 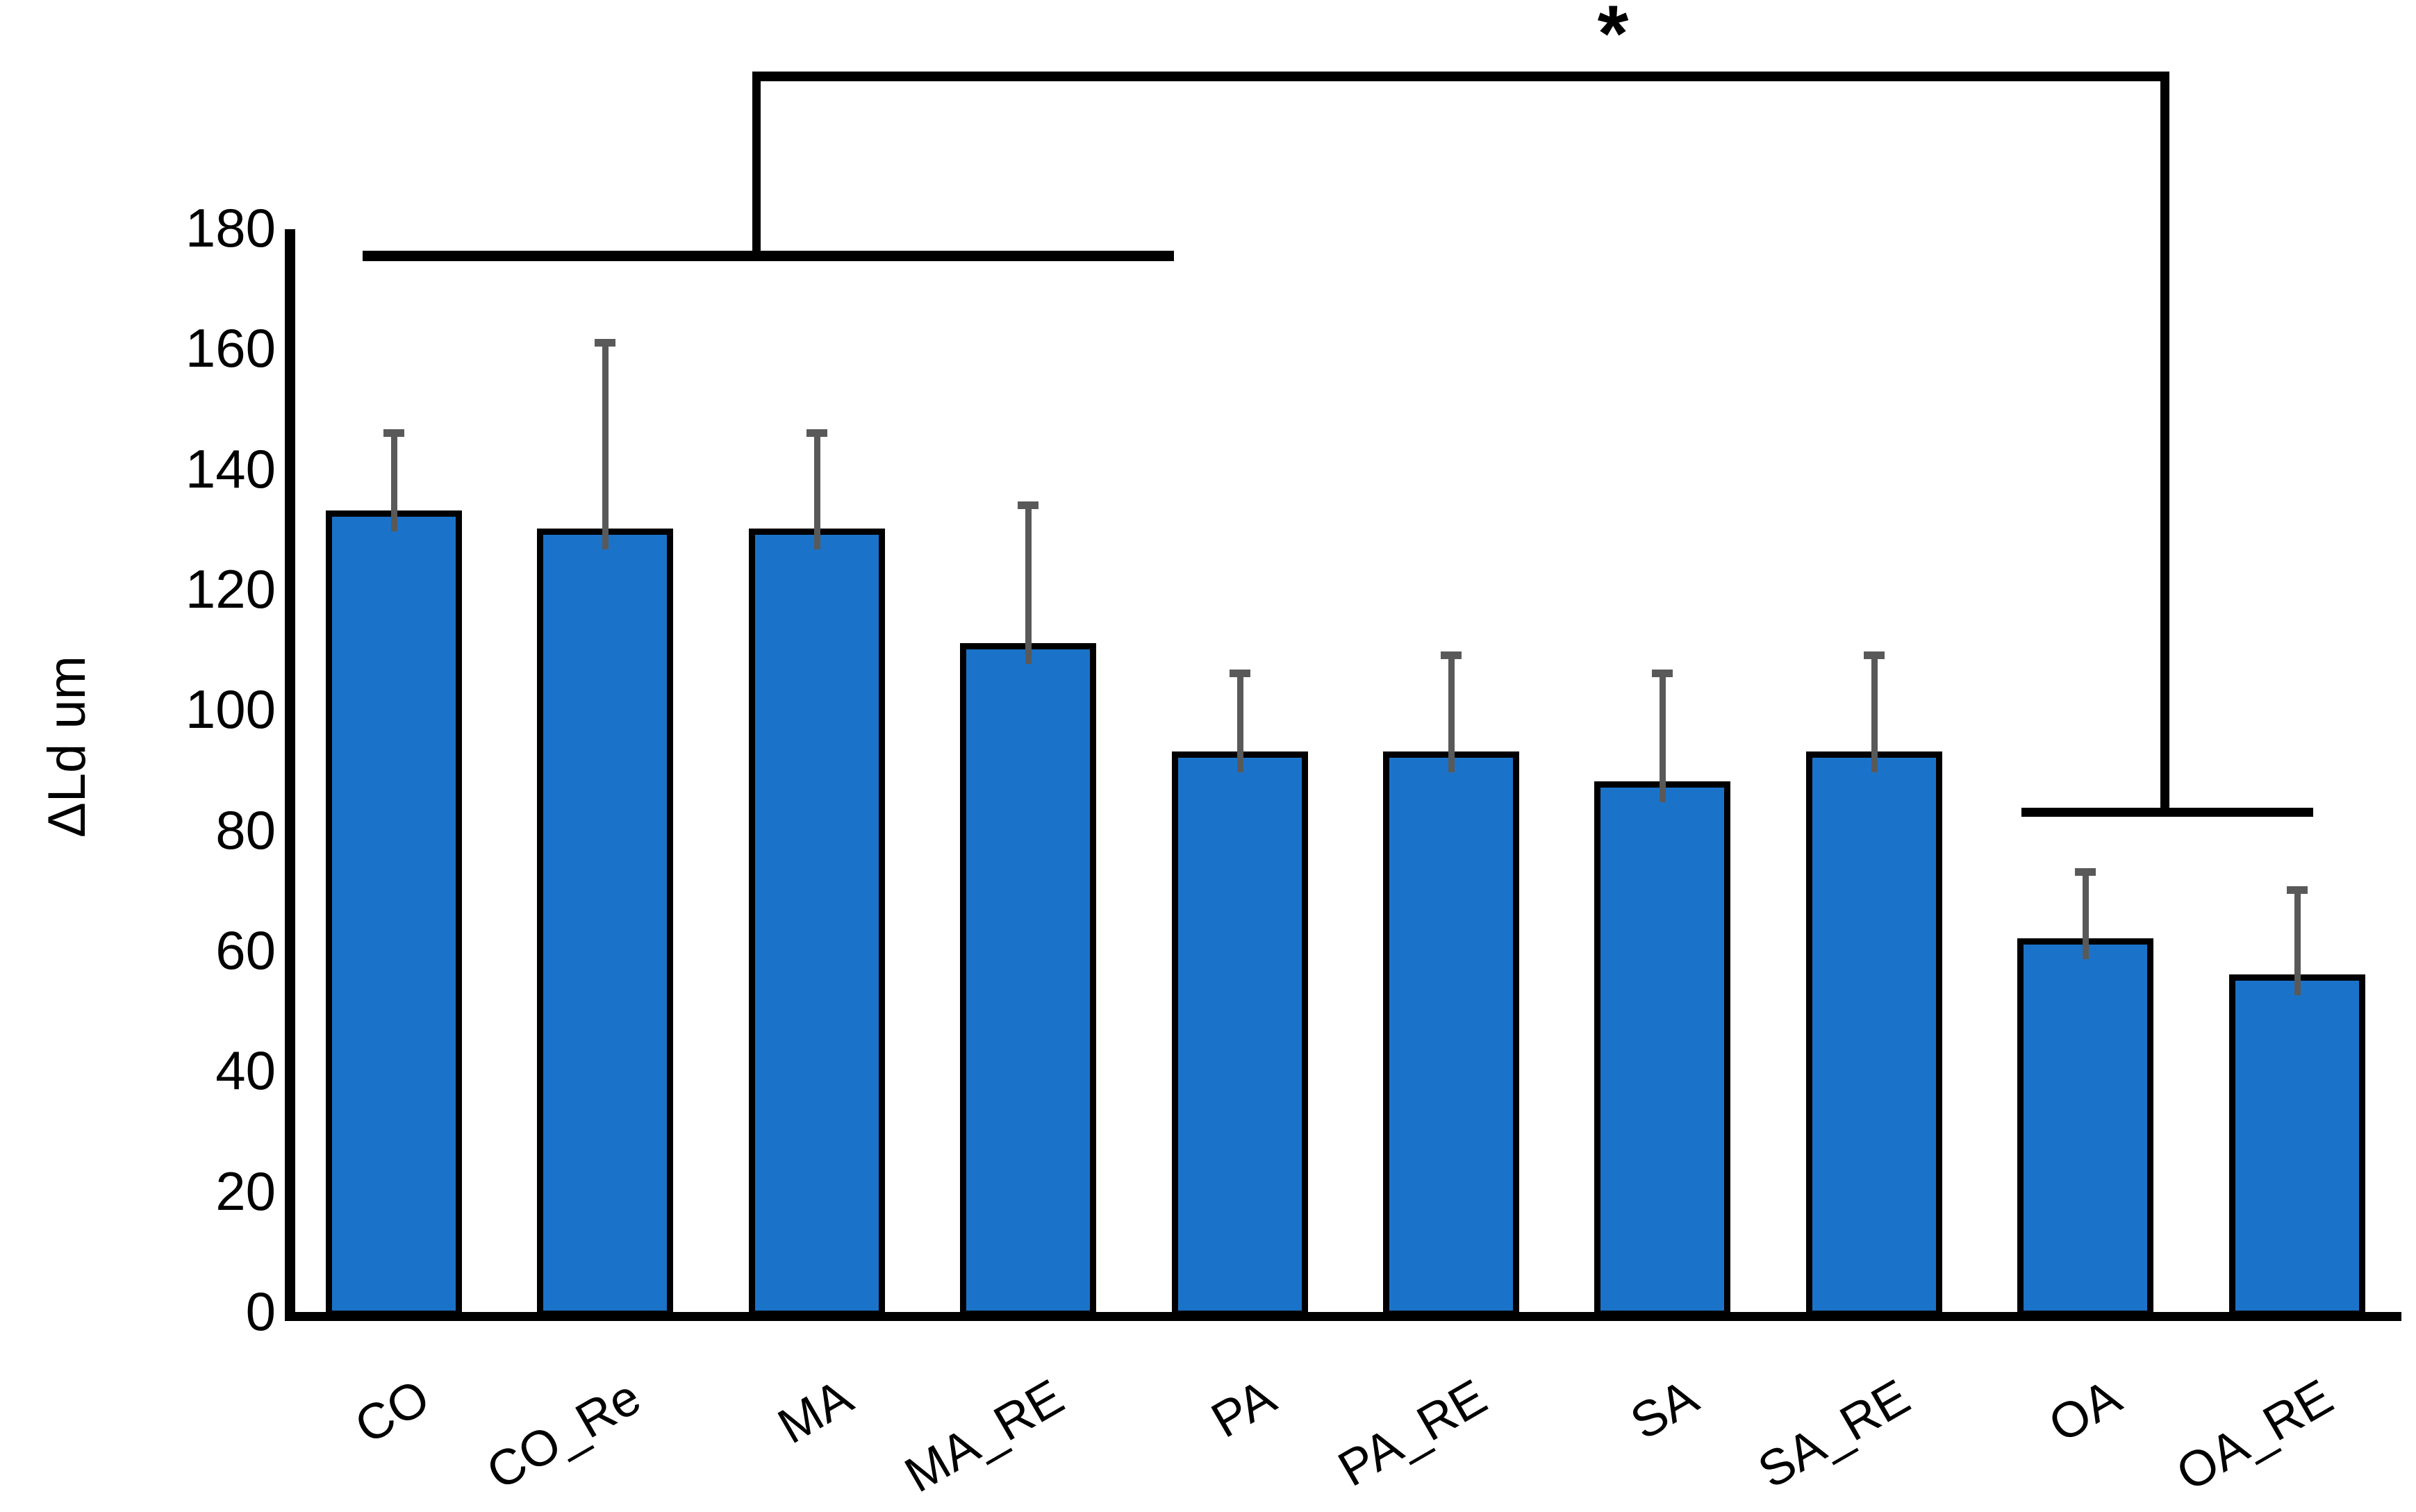 What do you see at coordinates (230, 469) in the screenshot?
I see `y-tick-label: 140` at bounding box center [230, 469].